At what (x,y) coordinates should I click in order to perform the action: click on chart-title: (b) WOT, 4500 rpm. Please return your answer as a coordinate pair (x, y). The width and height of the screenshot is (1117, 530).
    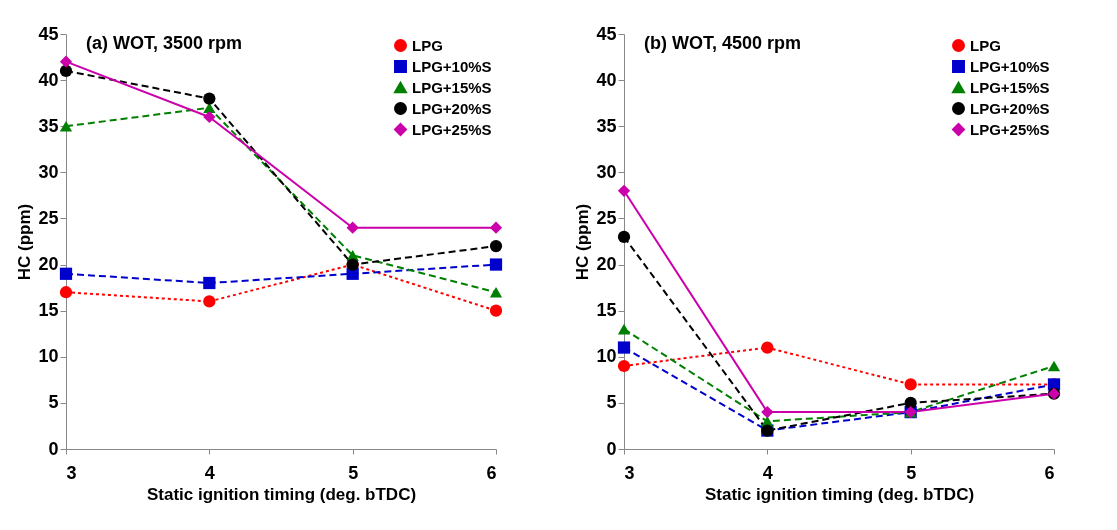
    Looking at the image, I should click on (723, 43).